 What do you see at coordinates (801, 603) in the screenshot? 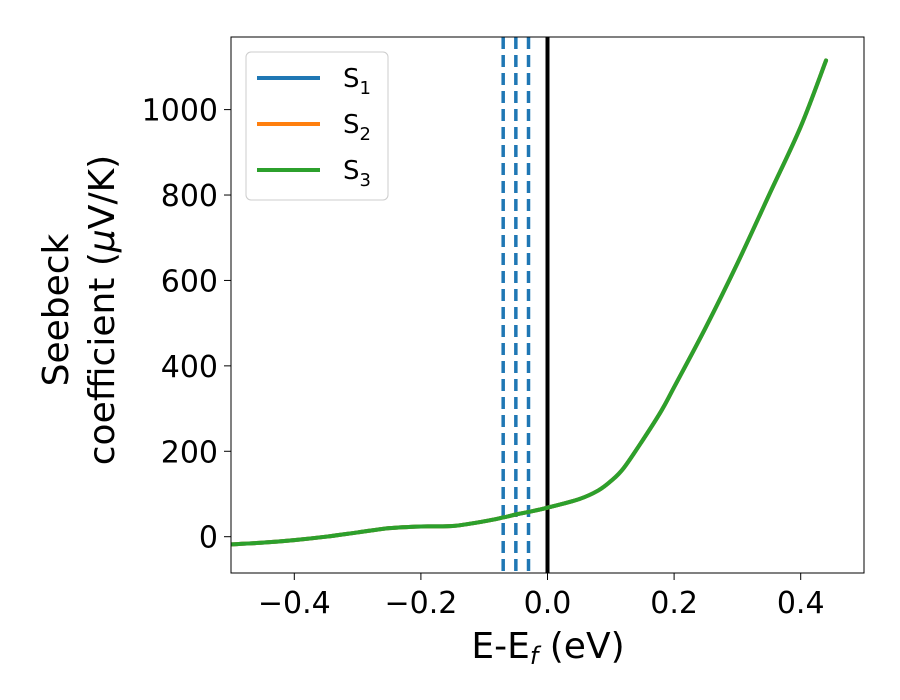
I see `x-tick-label: 0.4` at bounding box center [801, 603].